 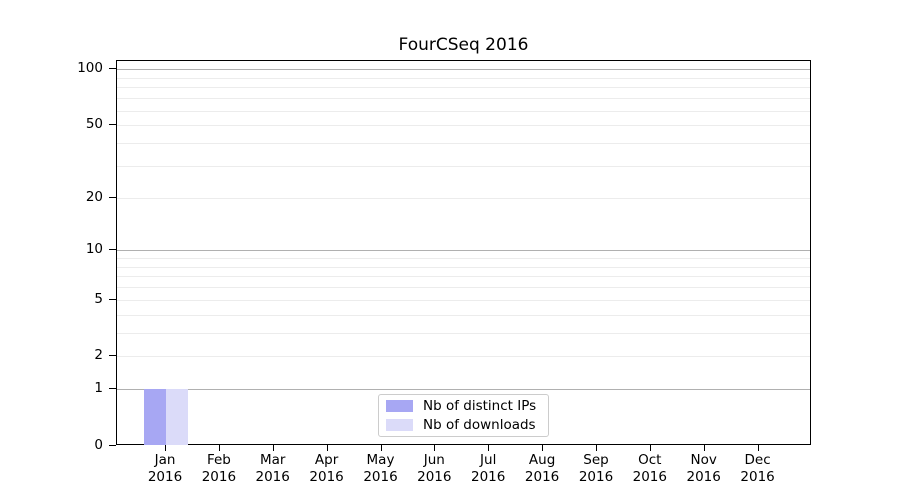 What do you see at coordinates (704, 448) in the screenshot?
I see `x-tick-nov` at bounding box center [704, 448].